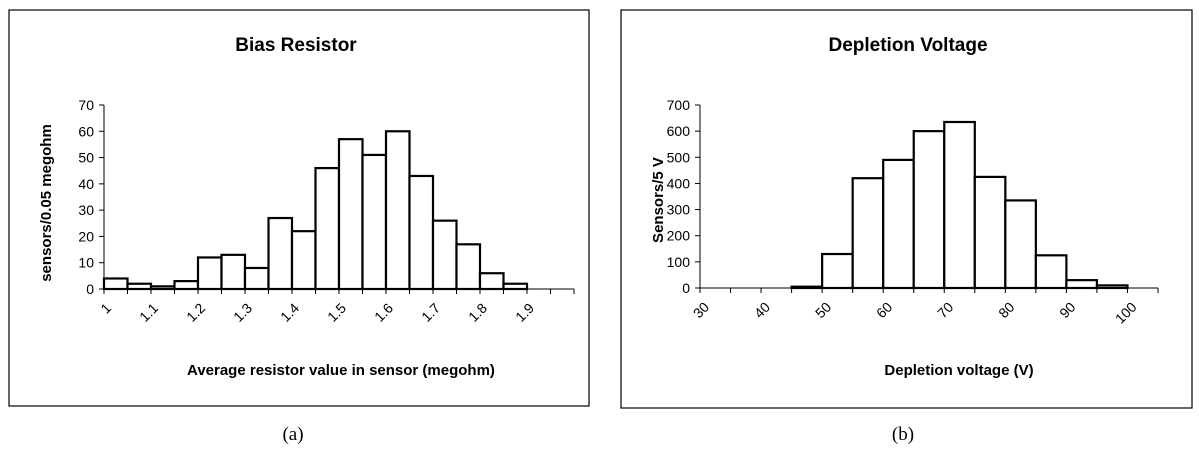 This screenshot has height=451, width=1199. I want to click on y-tick-label: 600, so click(679, 131).